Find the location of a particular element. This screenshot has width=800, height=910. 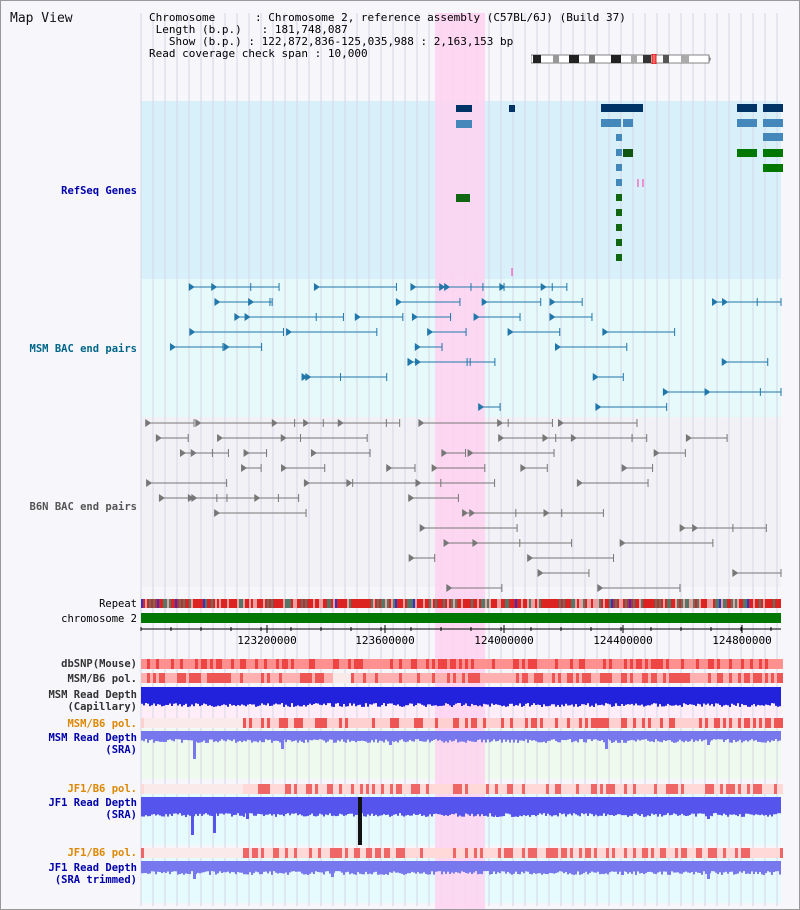

chromosome-ideogram is located at coordinates (621, 59).